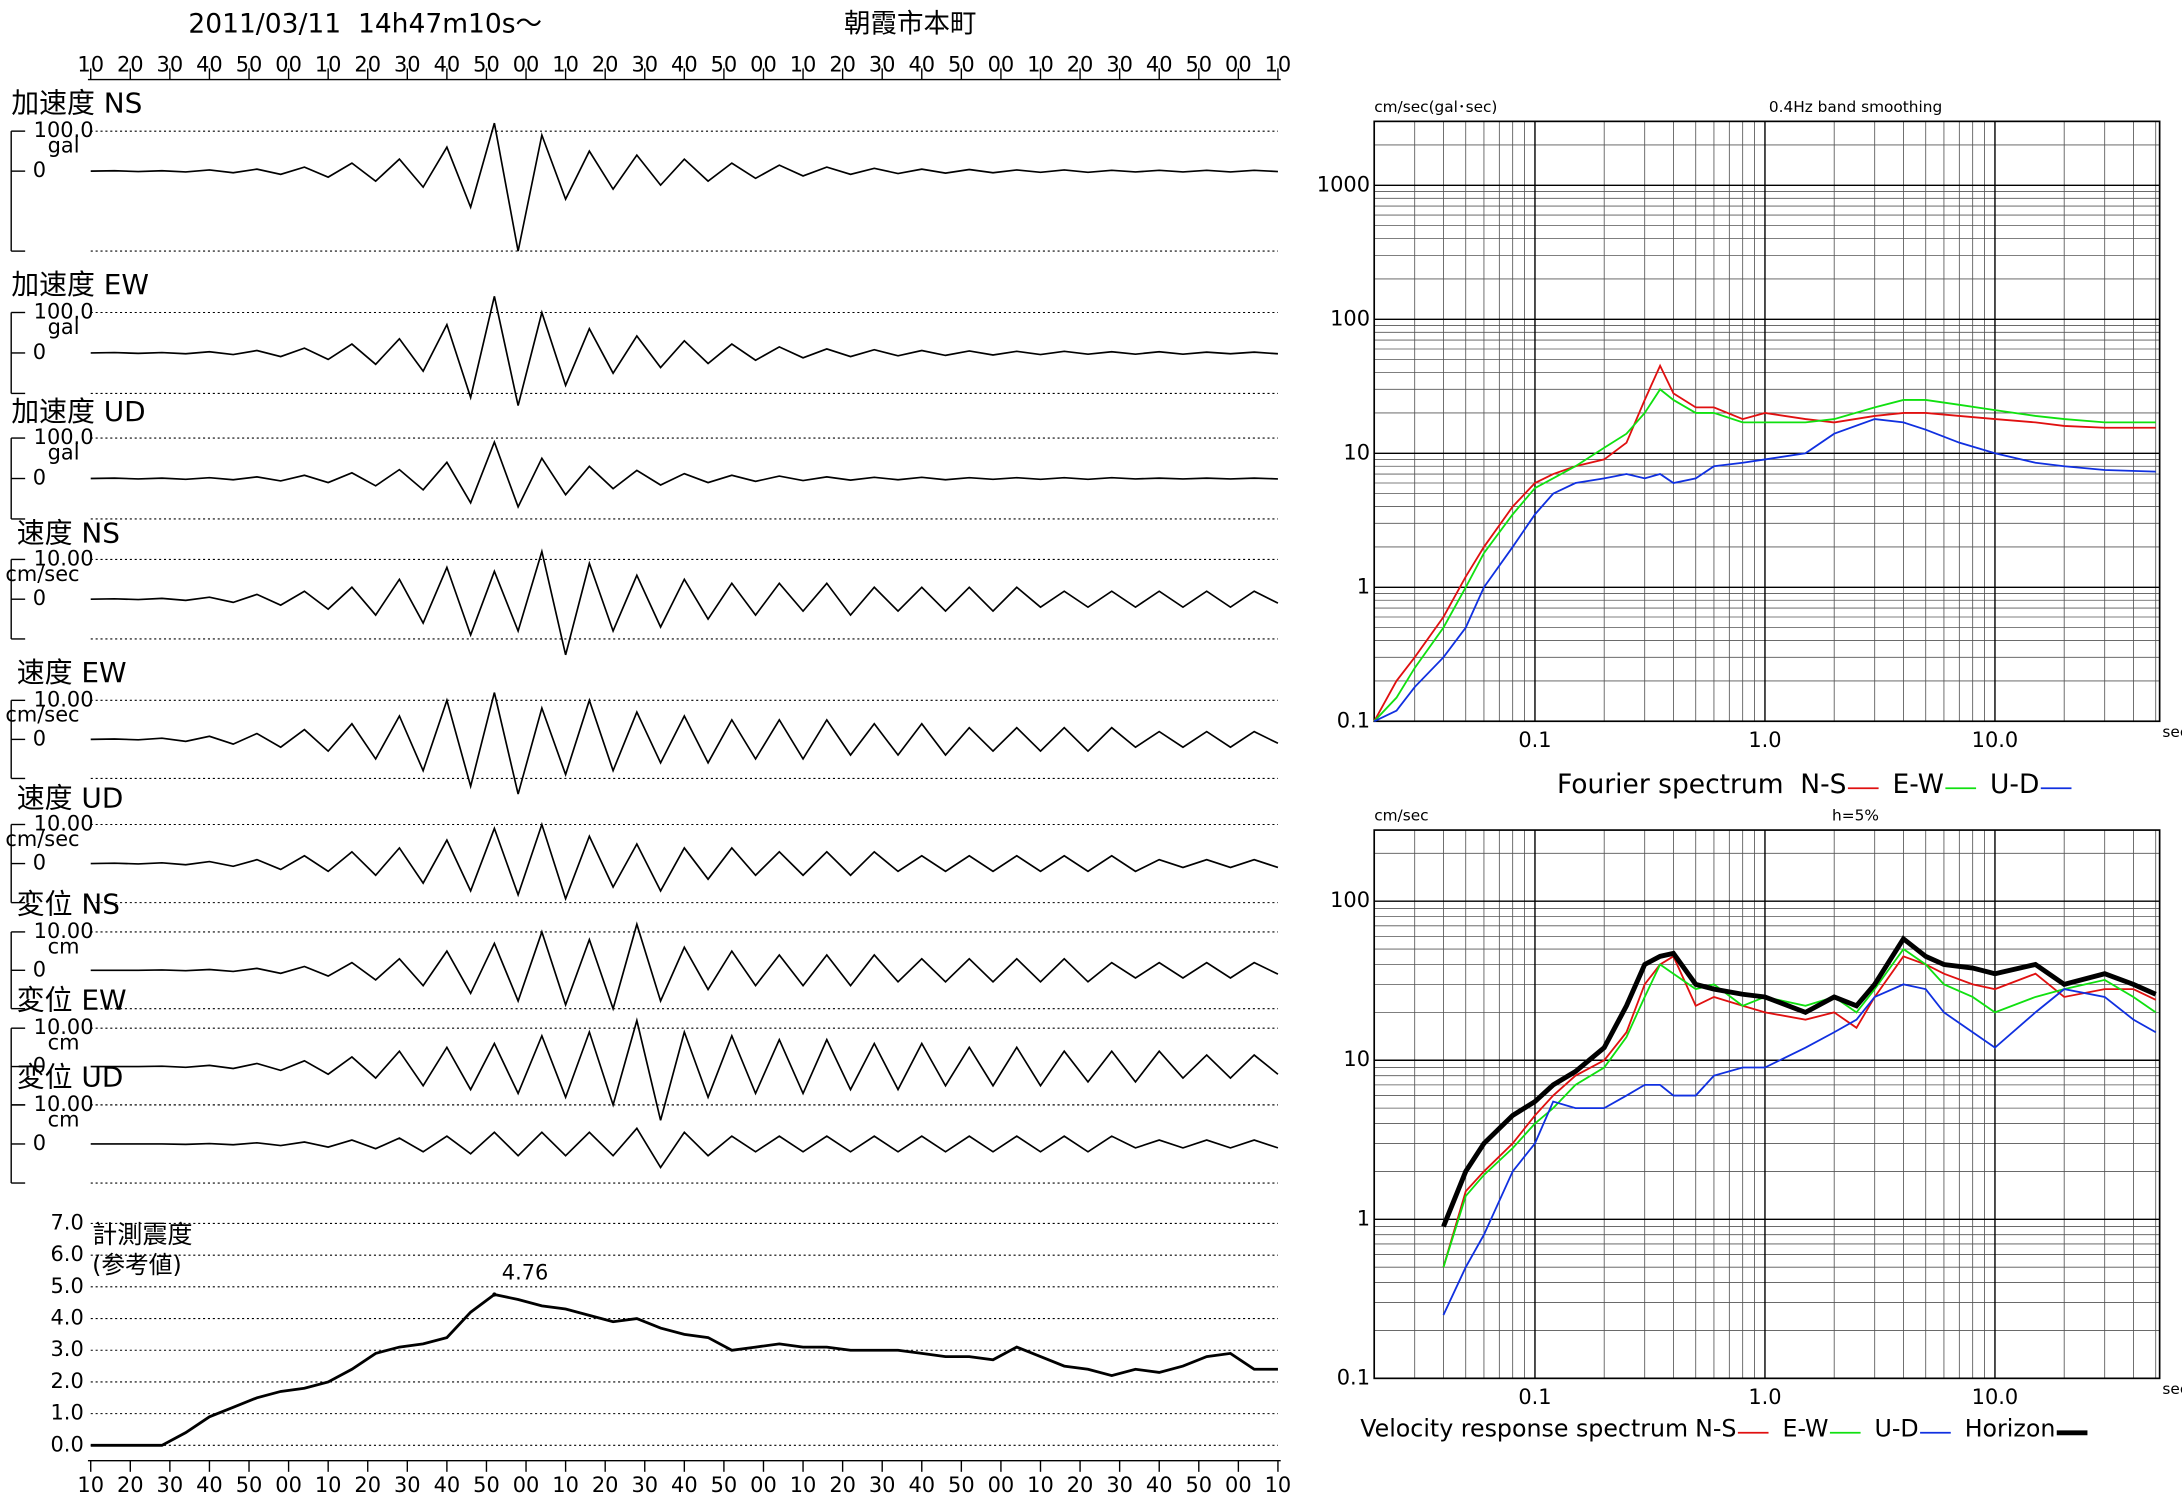 The image size is (2182, 1500). I want to click on panel-label: 加速度 EW, so click(80, 284).